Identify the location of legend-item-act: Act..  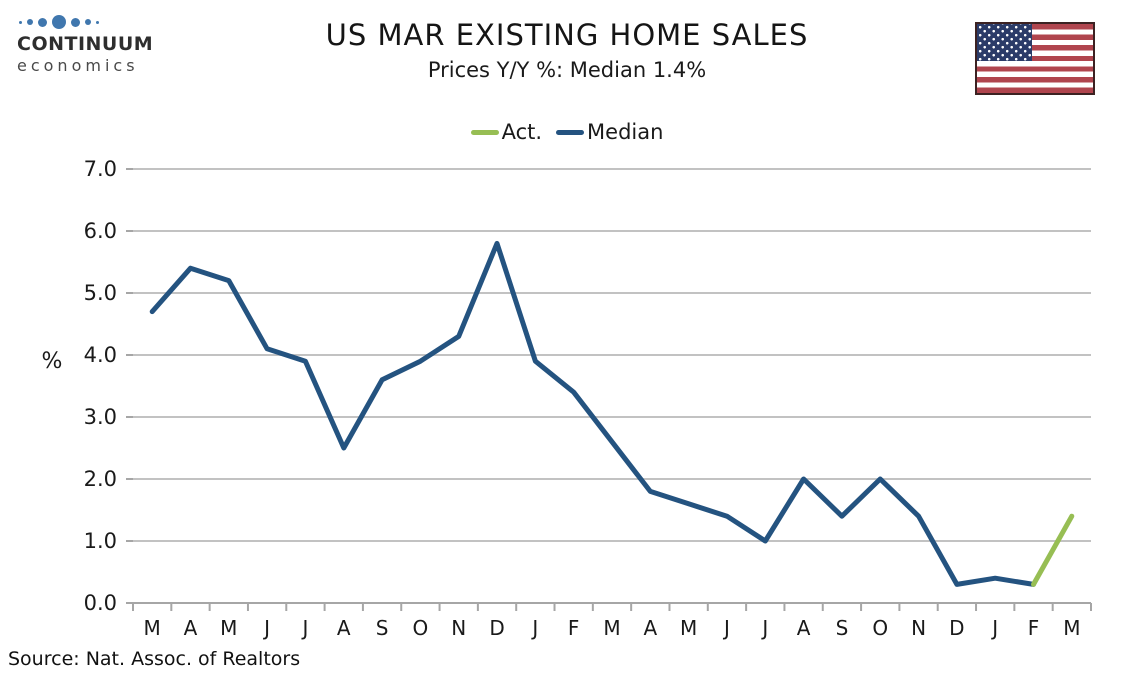
(506, 132).